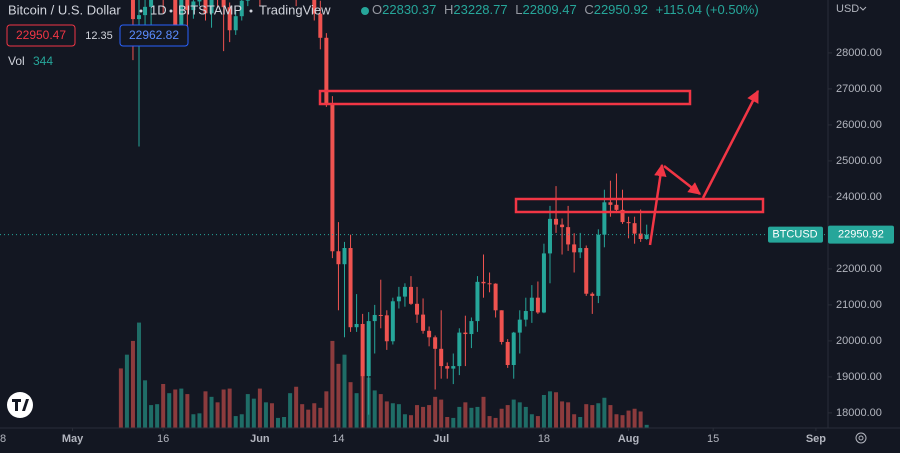 This screenshot has height=453, width=900. I want to click on market-status, so click(365, 11).